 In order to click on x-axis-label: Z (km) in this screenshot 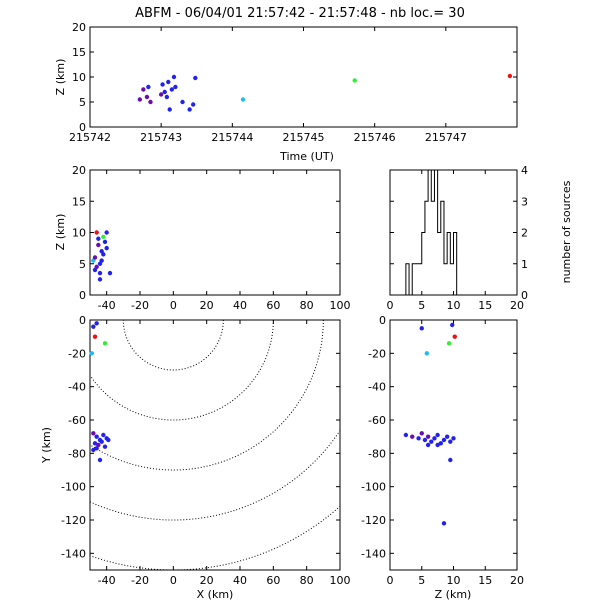, I will do `click(453, 594)`.